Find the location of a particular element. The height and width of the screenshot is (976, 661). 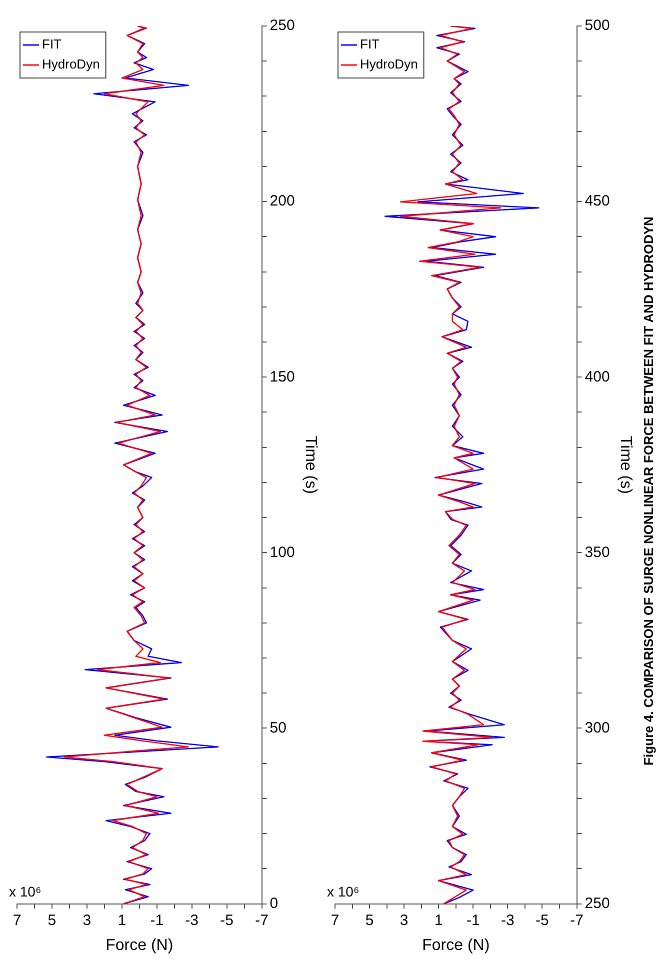

y2-tick-label: 350 is located at coordinates (597, 552).